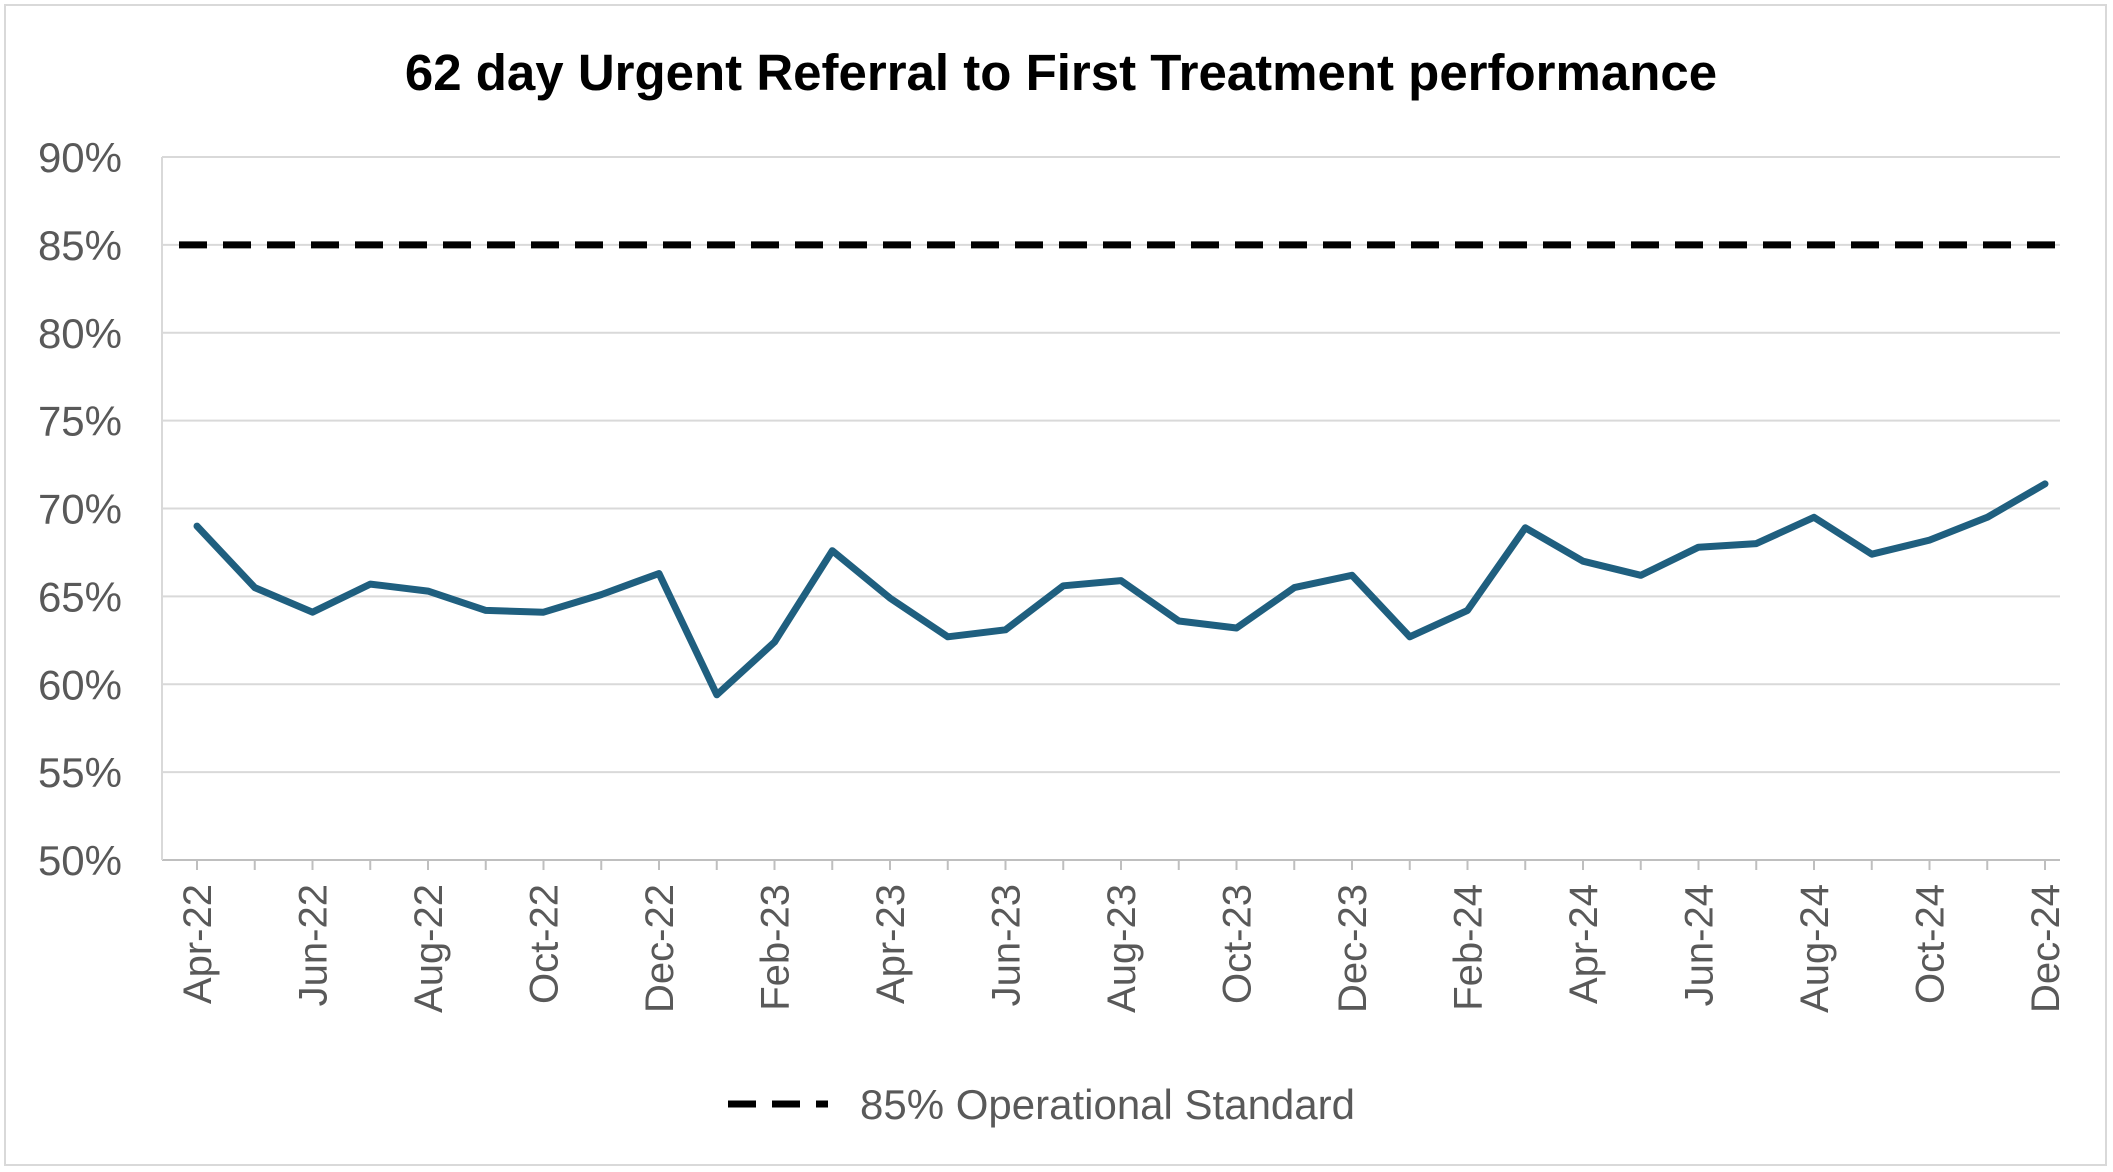  Describe the element at coordinates (545, 944) in the screenshot. I see `x-tick-label: Oct-22` at that location.